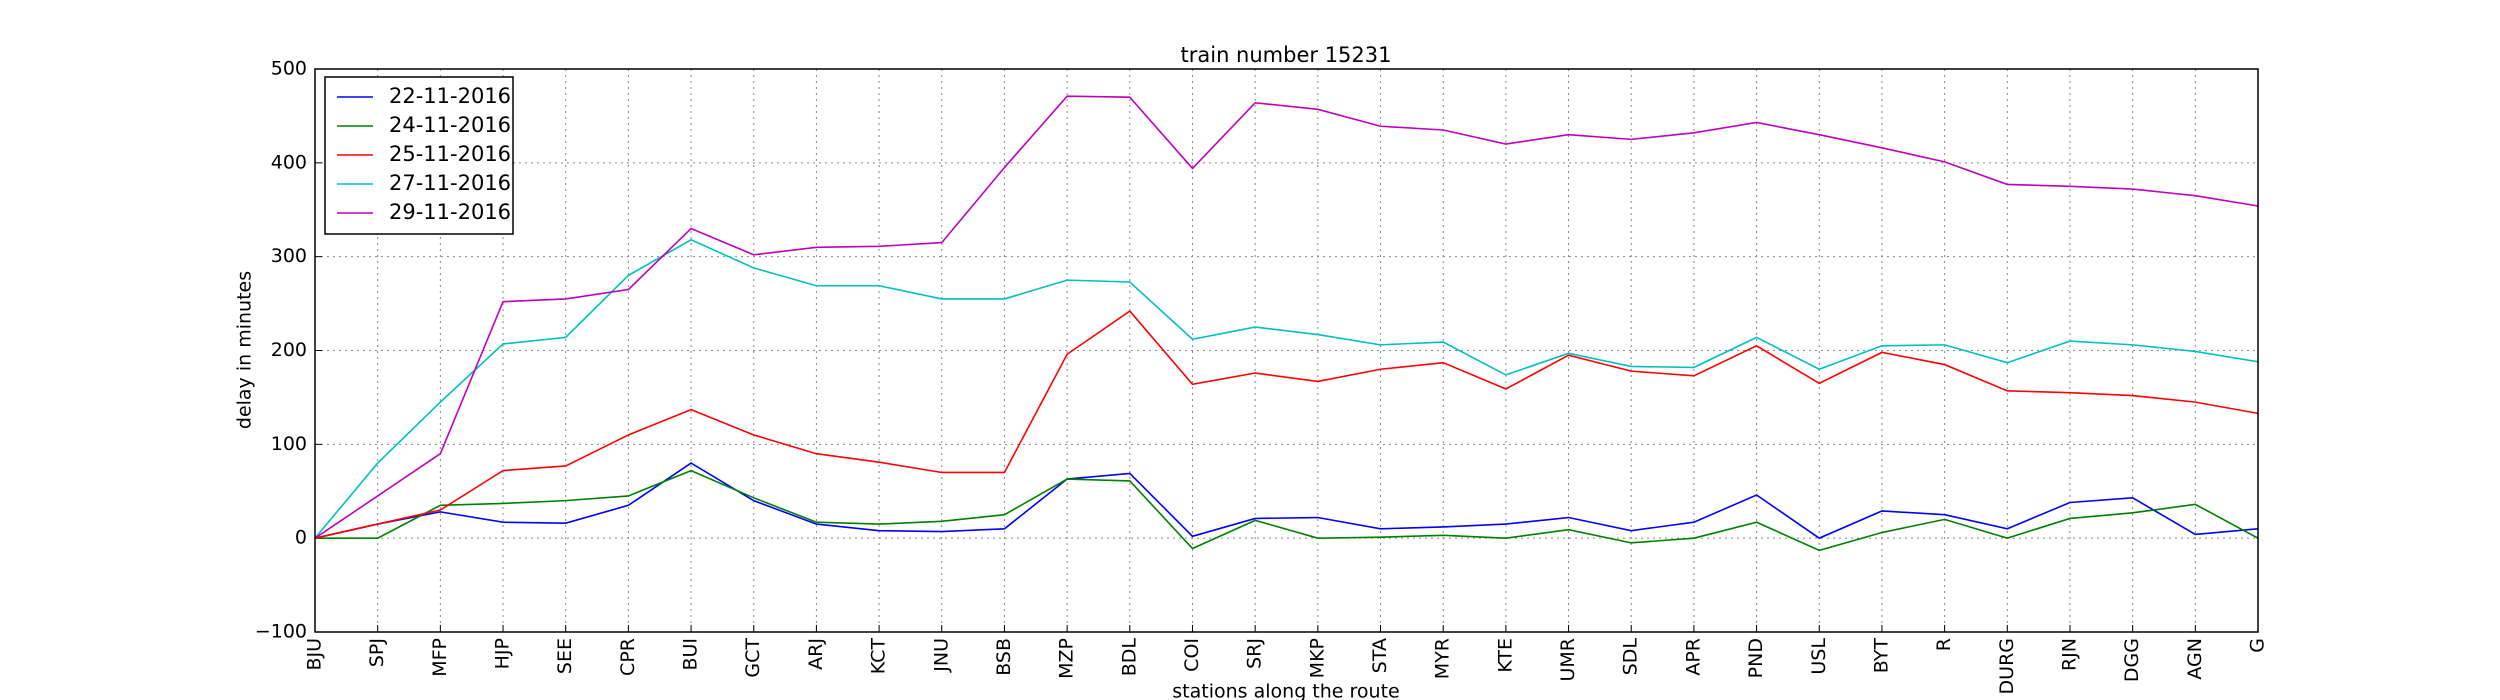 This screenshot has height=700, width=2500. What do you see at coordinates (1881, 656) in the screenshot?
I see `x-tick-label: BYT` at bounding box center [1881, 656].